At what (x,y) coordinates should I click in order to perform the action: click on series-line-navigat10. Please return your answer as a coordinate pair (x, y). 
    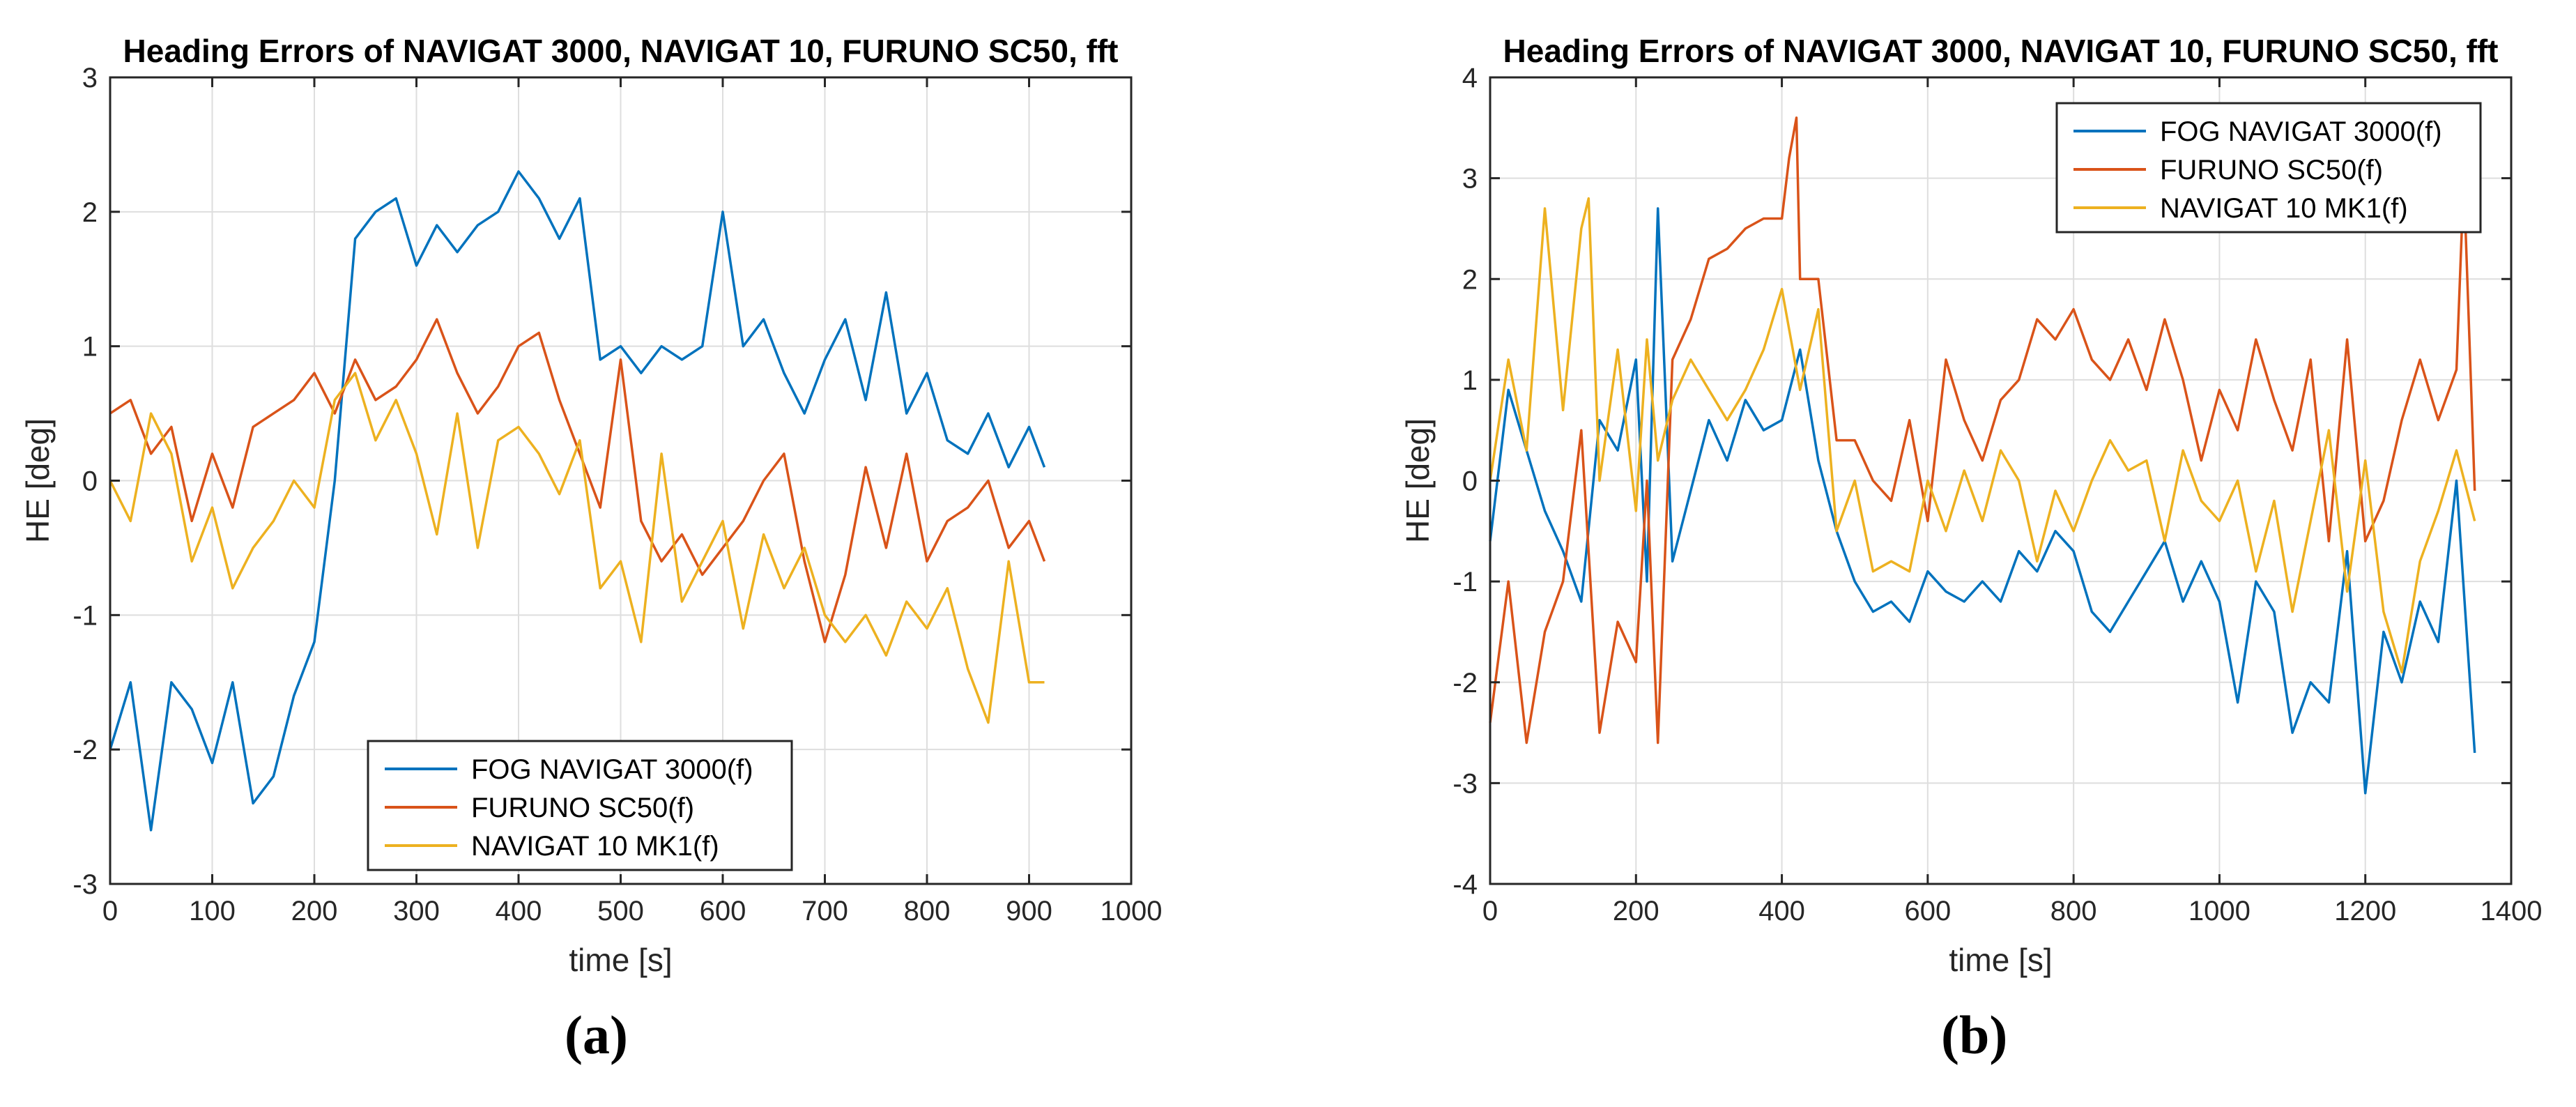
    Looking at the image, I should click on (577, 548).